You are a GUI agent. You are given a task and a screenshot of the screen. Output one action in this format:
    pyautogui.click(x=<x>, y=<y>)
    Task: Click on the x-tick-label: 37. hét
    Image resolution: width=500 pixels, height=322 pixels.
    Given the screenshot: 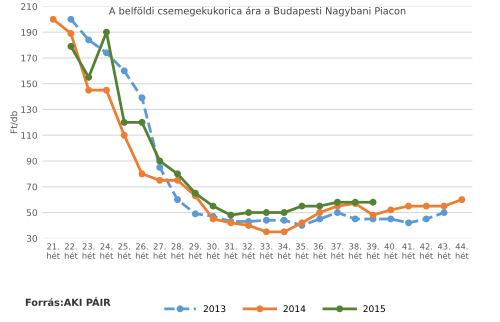 What is the action you would take?
    pyautogui.click(x=337, y=251)
    